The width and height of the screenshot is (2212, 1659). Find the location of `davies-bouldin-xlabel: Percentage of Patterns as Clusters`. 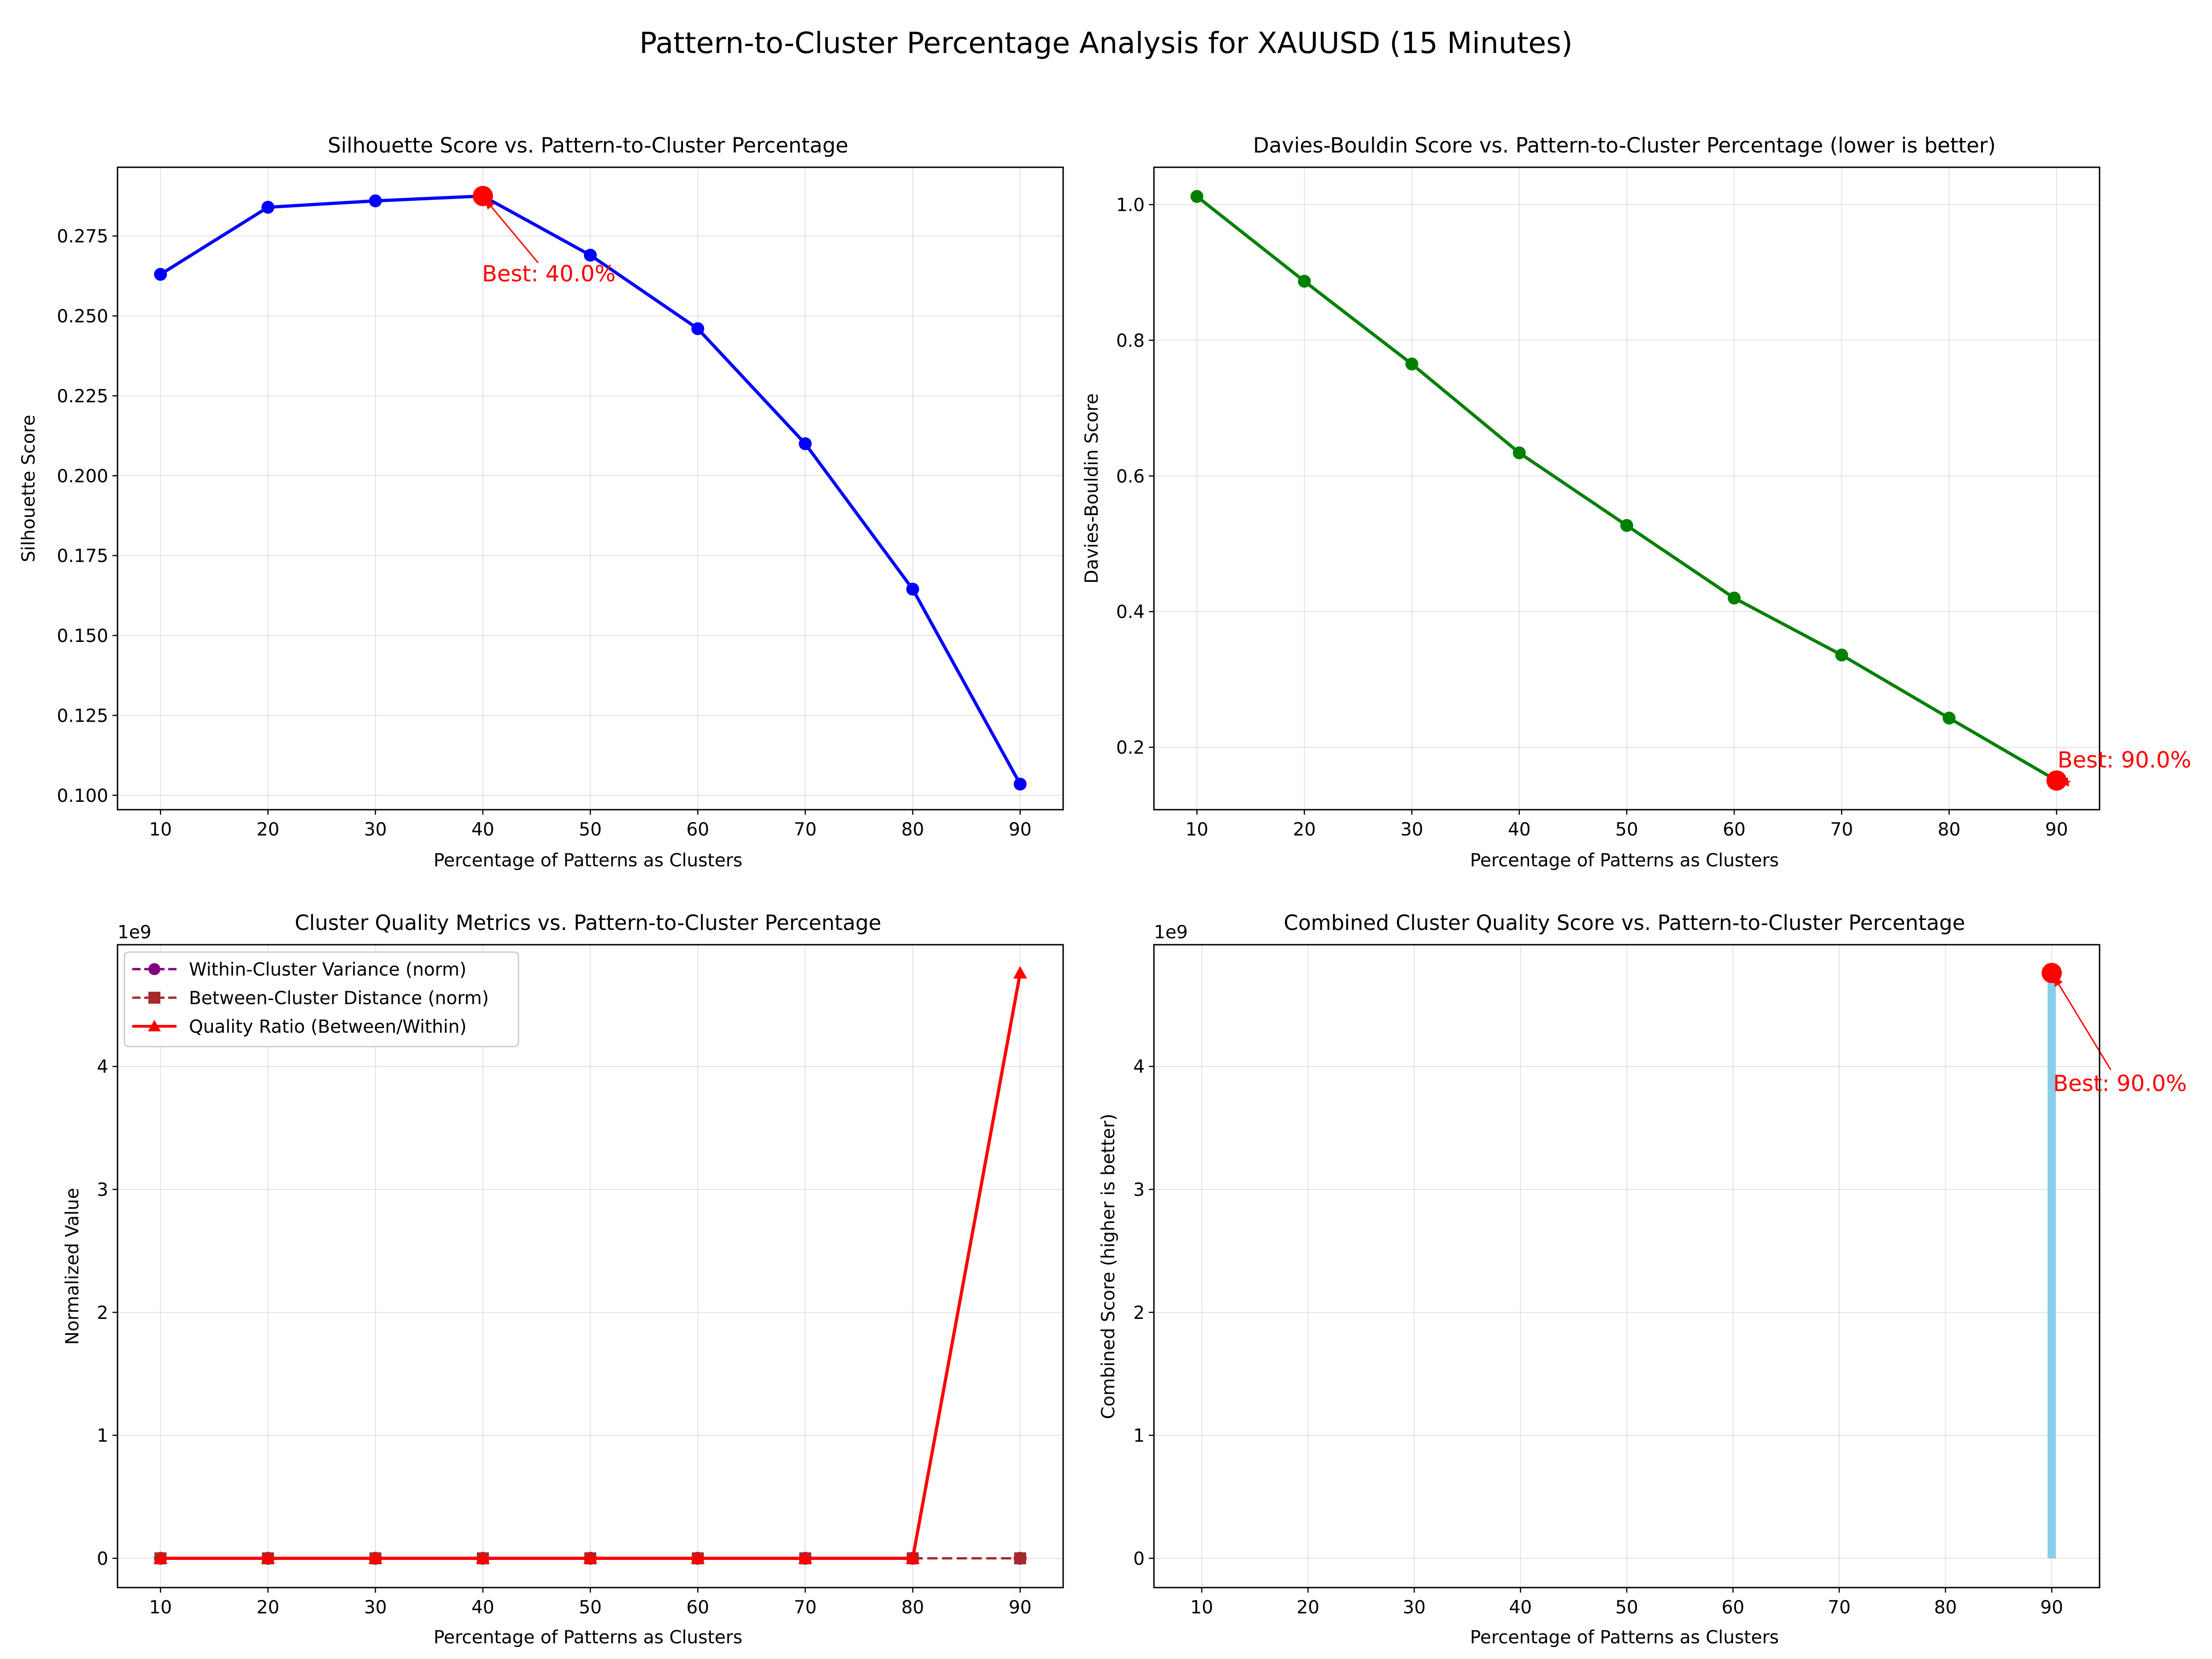

davies-bouldin-xlabel: Percentage of Patterns as Clusters is located at coordinates (1624, 860).